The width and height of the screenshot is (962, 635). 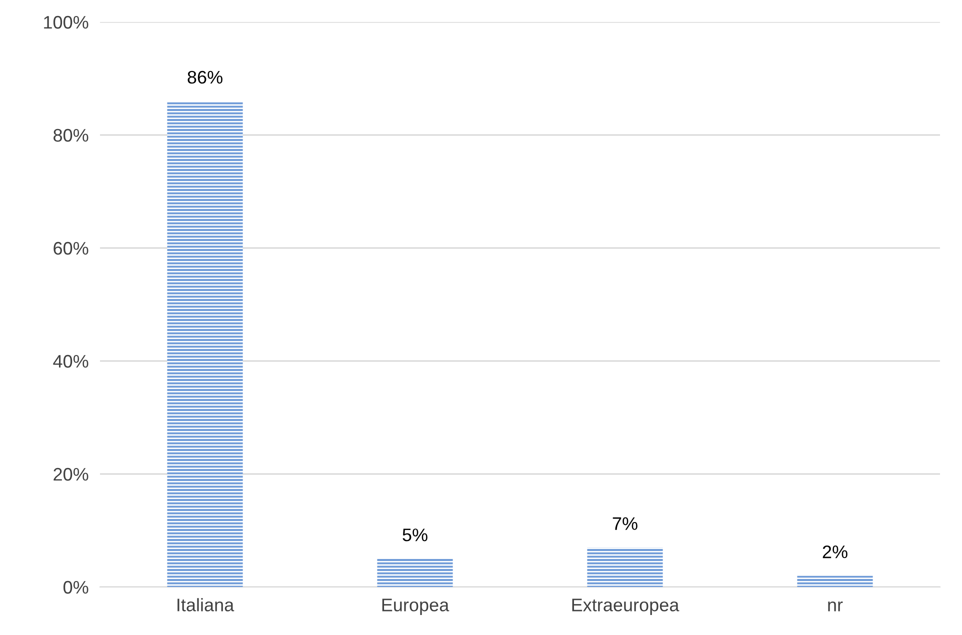 What do you see at coordinates (835, 606) in the screenshot?
I see `x-tick-label: nr` at bounding box center [835, 606].